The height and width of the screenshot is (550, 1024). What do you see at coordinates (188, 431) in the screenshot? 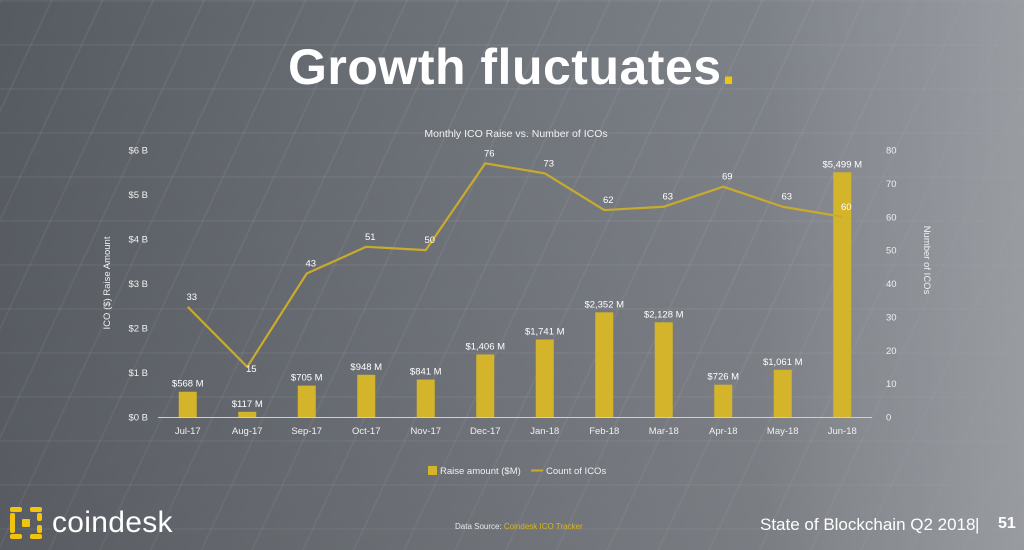
I see `x-tick-label: Jul-17` at bounding box center [188, 431].